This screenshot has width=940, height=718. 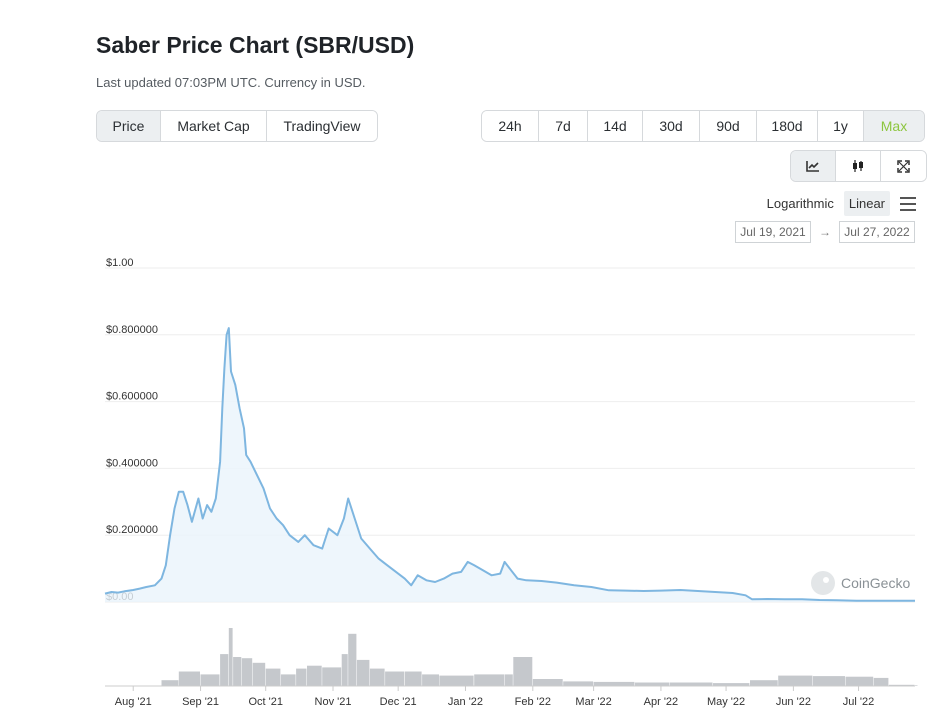 I want to click on x-tick-label: Sep '21, so click(x=200, y=702).